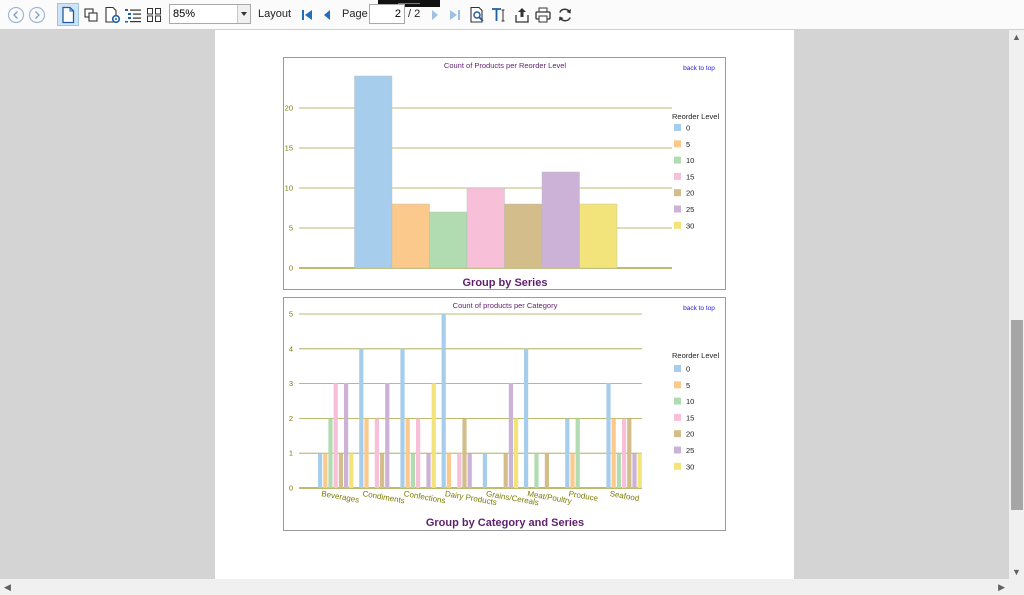  I want to click on previous-page-icon, so click(327, 14).